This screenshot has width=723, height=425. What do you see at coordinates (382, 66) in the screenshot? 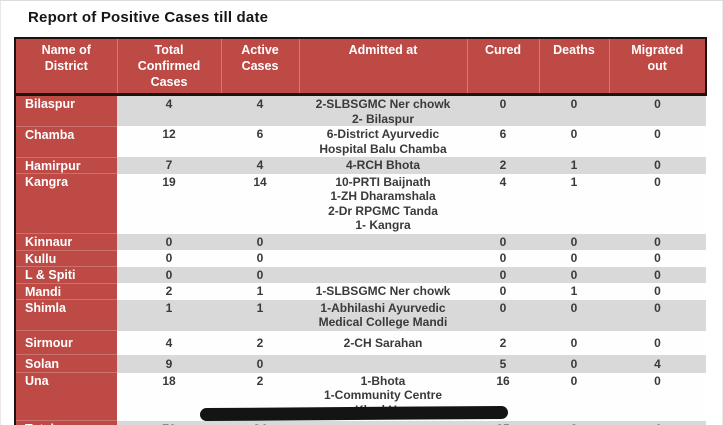
I see `col-header-admitted: Admitted at` at bounding box center [382, 66].